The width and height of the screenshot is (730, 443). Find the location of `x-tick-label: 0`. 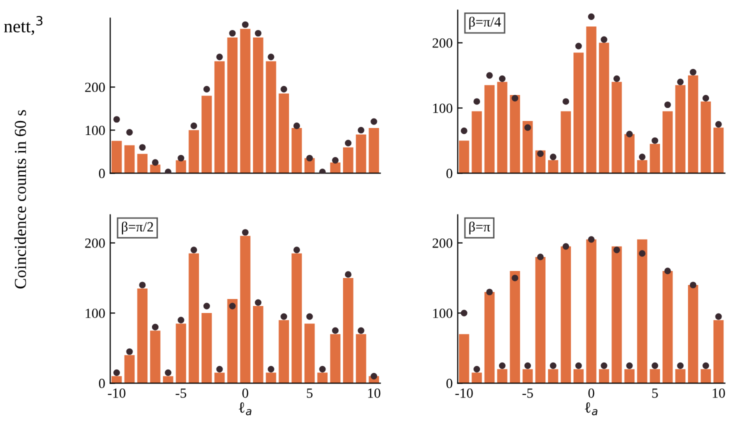

x-tick-label: 0 is located at coordinates (591, 393).